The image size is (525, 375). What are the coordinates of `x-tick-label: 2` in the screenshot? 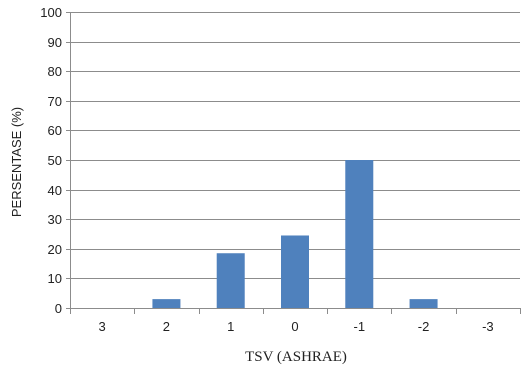 It's located at (166, 326).